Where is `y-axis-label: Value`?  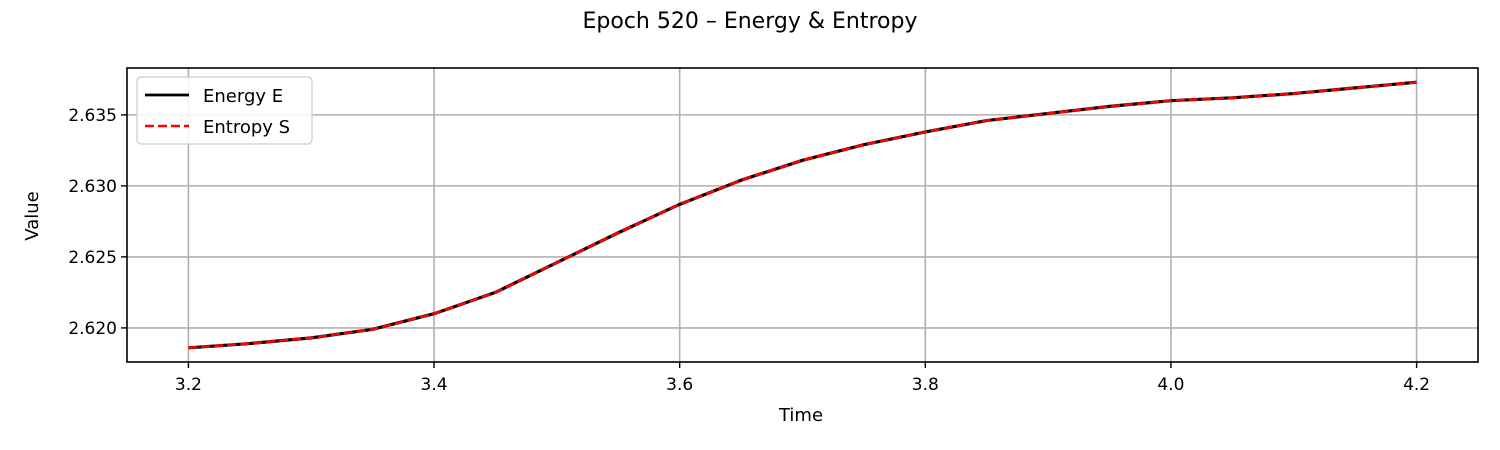
y-axis-label: Value is located at coordinates (32, 215).